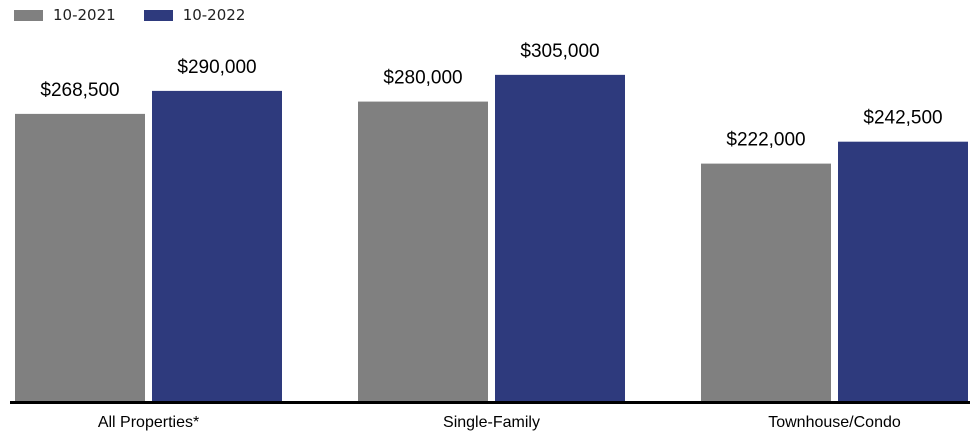 Image resolution: width=974 pixels, height=440 pixels. Describe the element at coordinates (84, 15) in the screenshot. I see `legend-label-2021: 10-2021` at that location.